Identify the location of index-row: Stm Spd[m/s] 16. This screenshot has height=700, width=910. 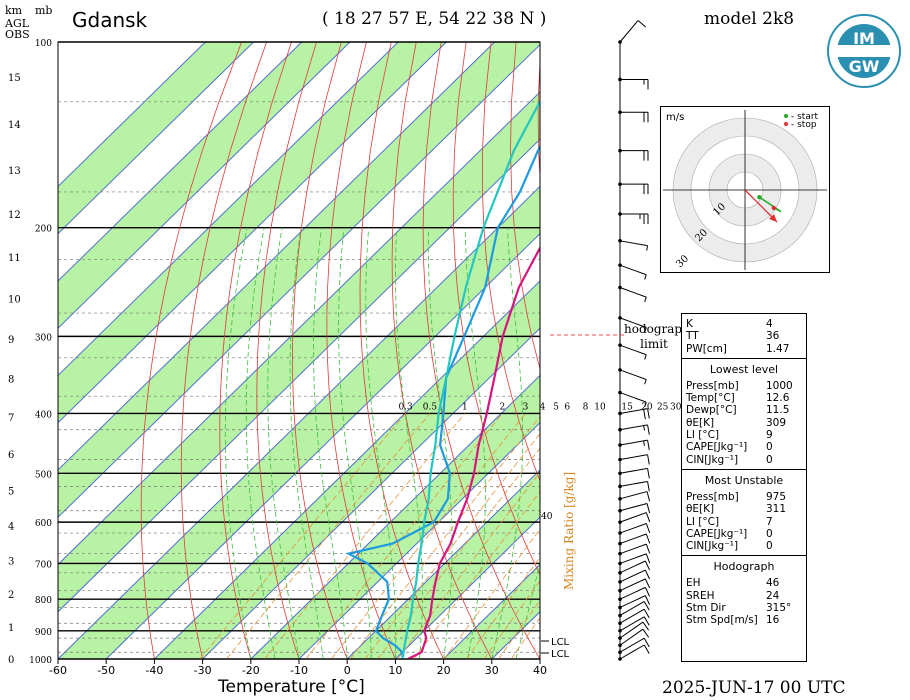
(744, 620).